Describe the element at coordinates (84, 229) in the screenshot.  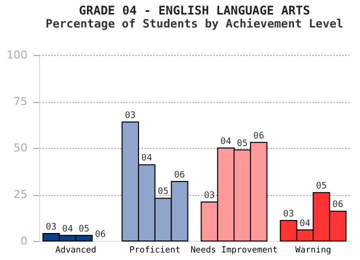
I see `series-label: 05` at that location.